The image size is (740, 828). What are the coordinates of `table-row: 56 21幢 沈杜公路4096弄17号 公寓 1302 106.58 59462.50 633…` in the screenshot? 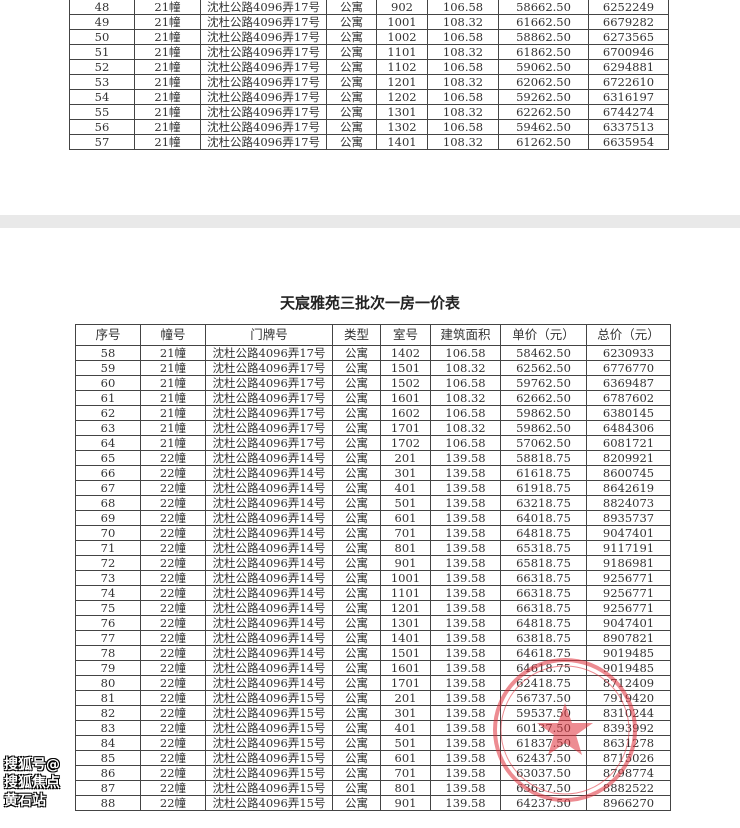 It's located at (369, 127).